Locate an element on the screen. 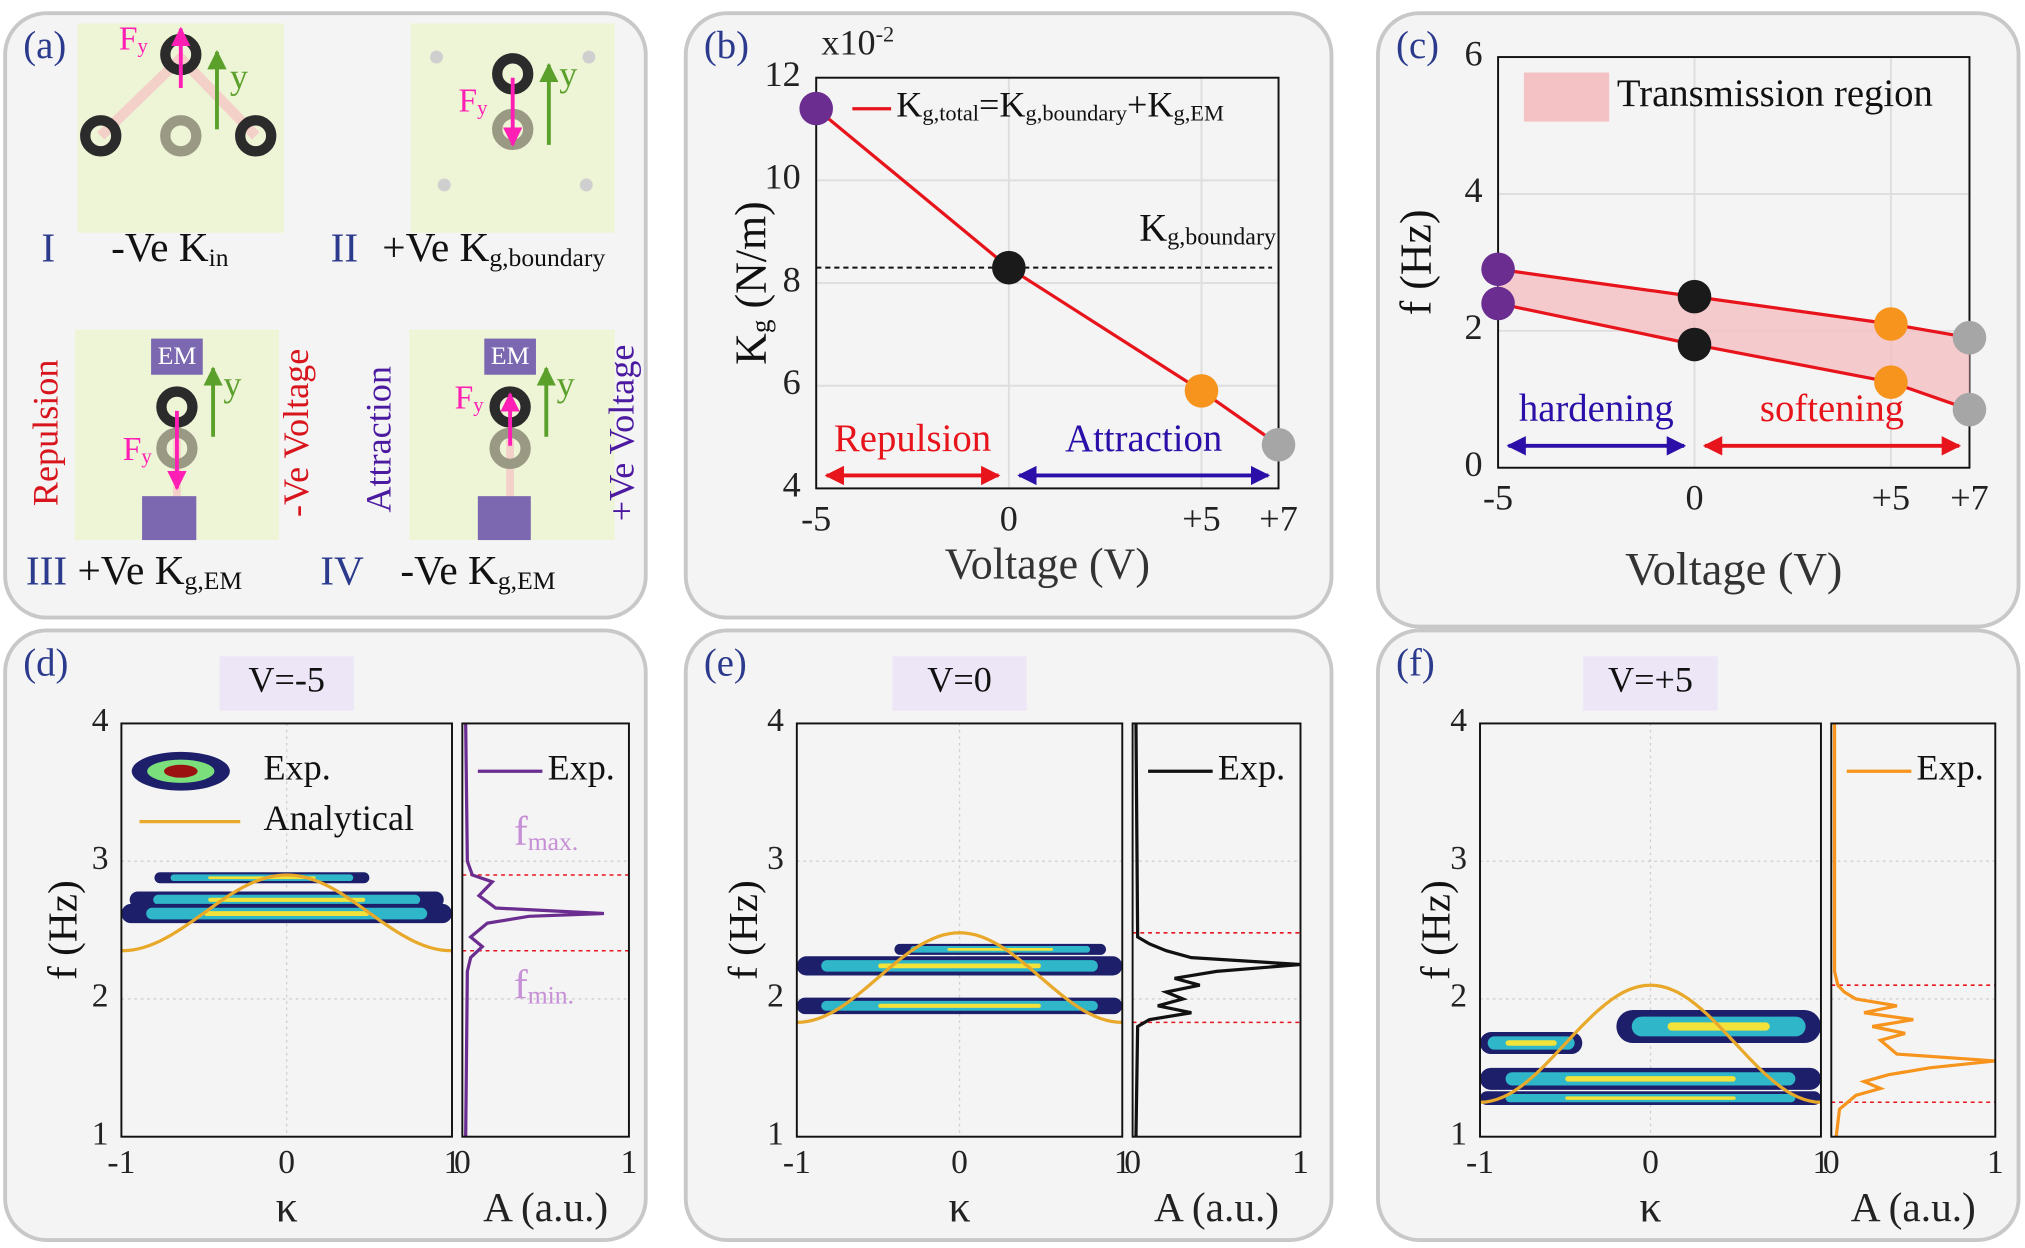 The image size is (2025, 1248). text-part: +Ve K is located at coordinates (130, 570).